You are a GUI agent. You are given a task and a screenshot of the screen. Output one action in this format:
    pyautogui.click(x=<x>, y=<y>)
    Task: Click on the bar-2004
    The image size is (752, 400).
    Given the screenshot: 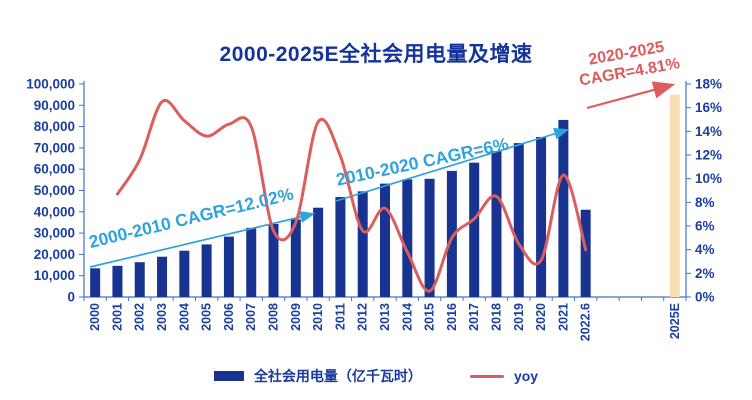 What is the action you would take?
    pyautogui.click(x=184, y=273)
    